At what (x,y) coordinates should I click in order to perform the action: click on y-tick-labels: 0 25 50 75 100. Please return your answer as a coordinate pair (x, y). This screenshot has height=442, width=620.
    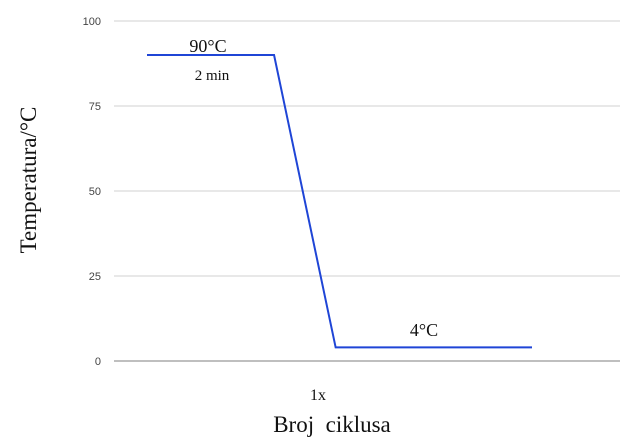
    Looking at the image, I should click on (92, 192).